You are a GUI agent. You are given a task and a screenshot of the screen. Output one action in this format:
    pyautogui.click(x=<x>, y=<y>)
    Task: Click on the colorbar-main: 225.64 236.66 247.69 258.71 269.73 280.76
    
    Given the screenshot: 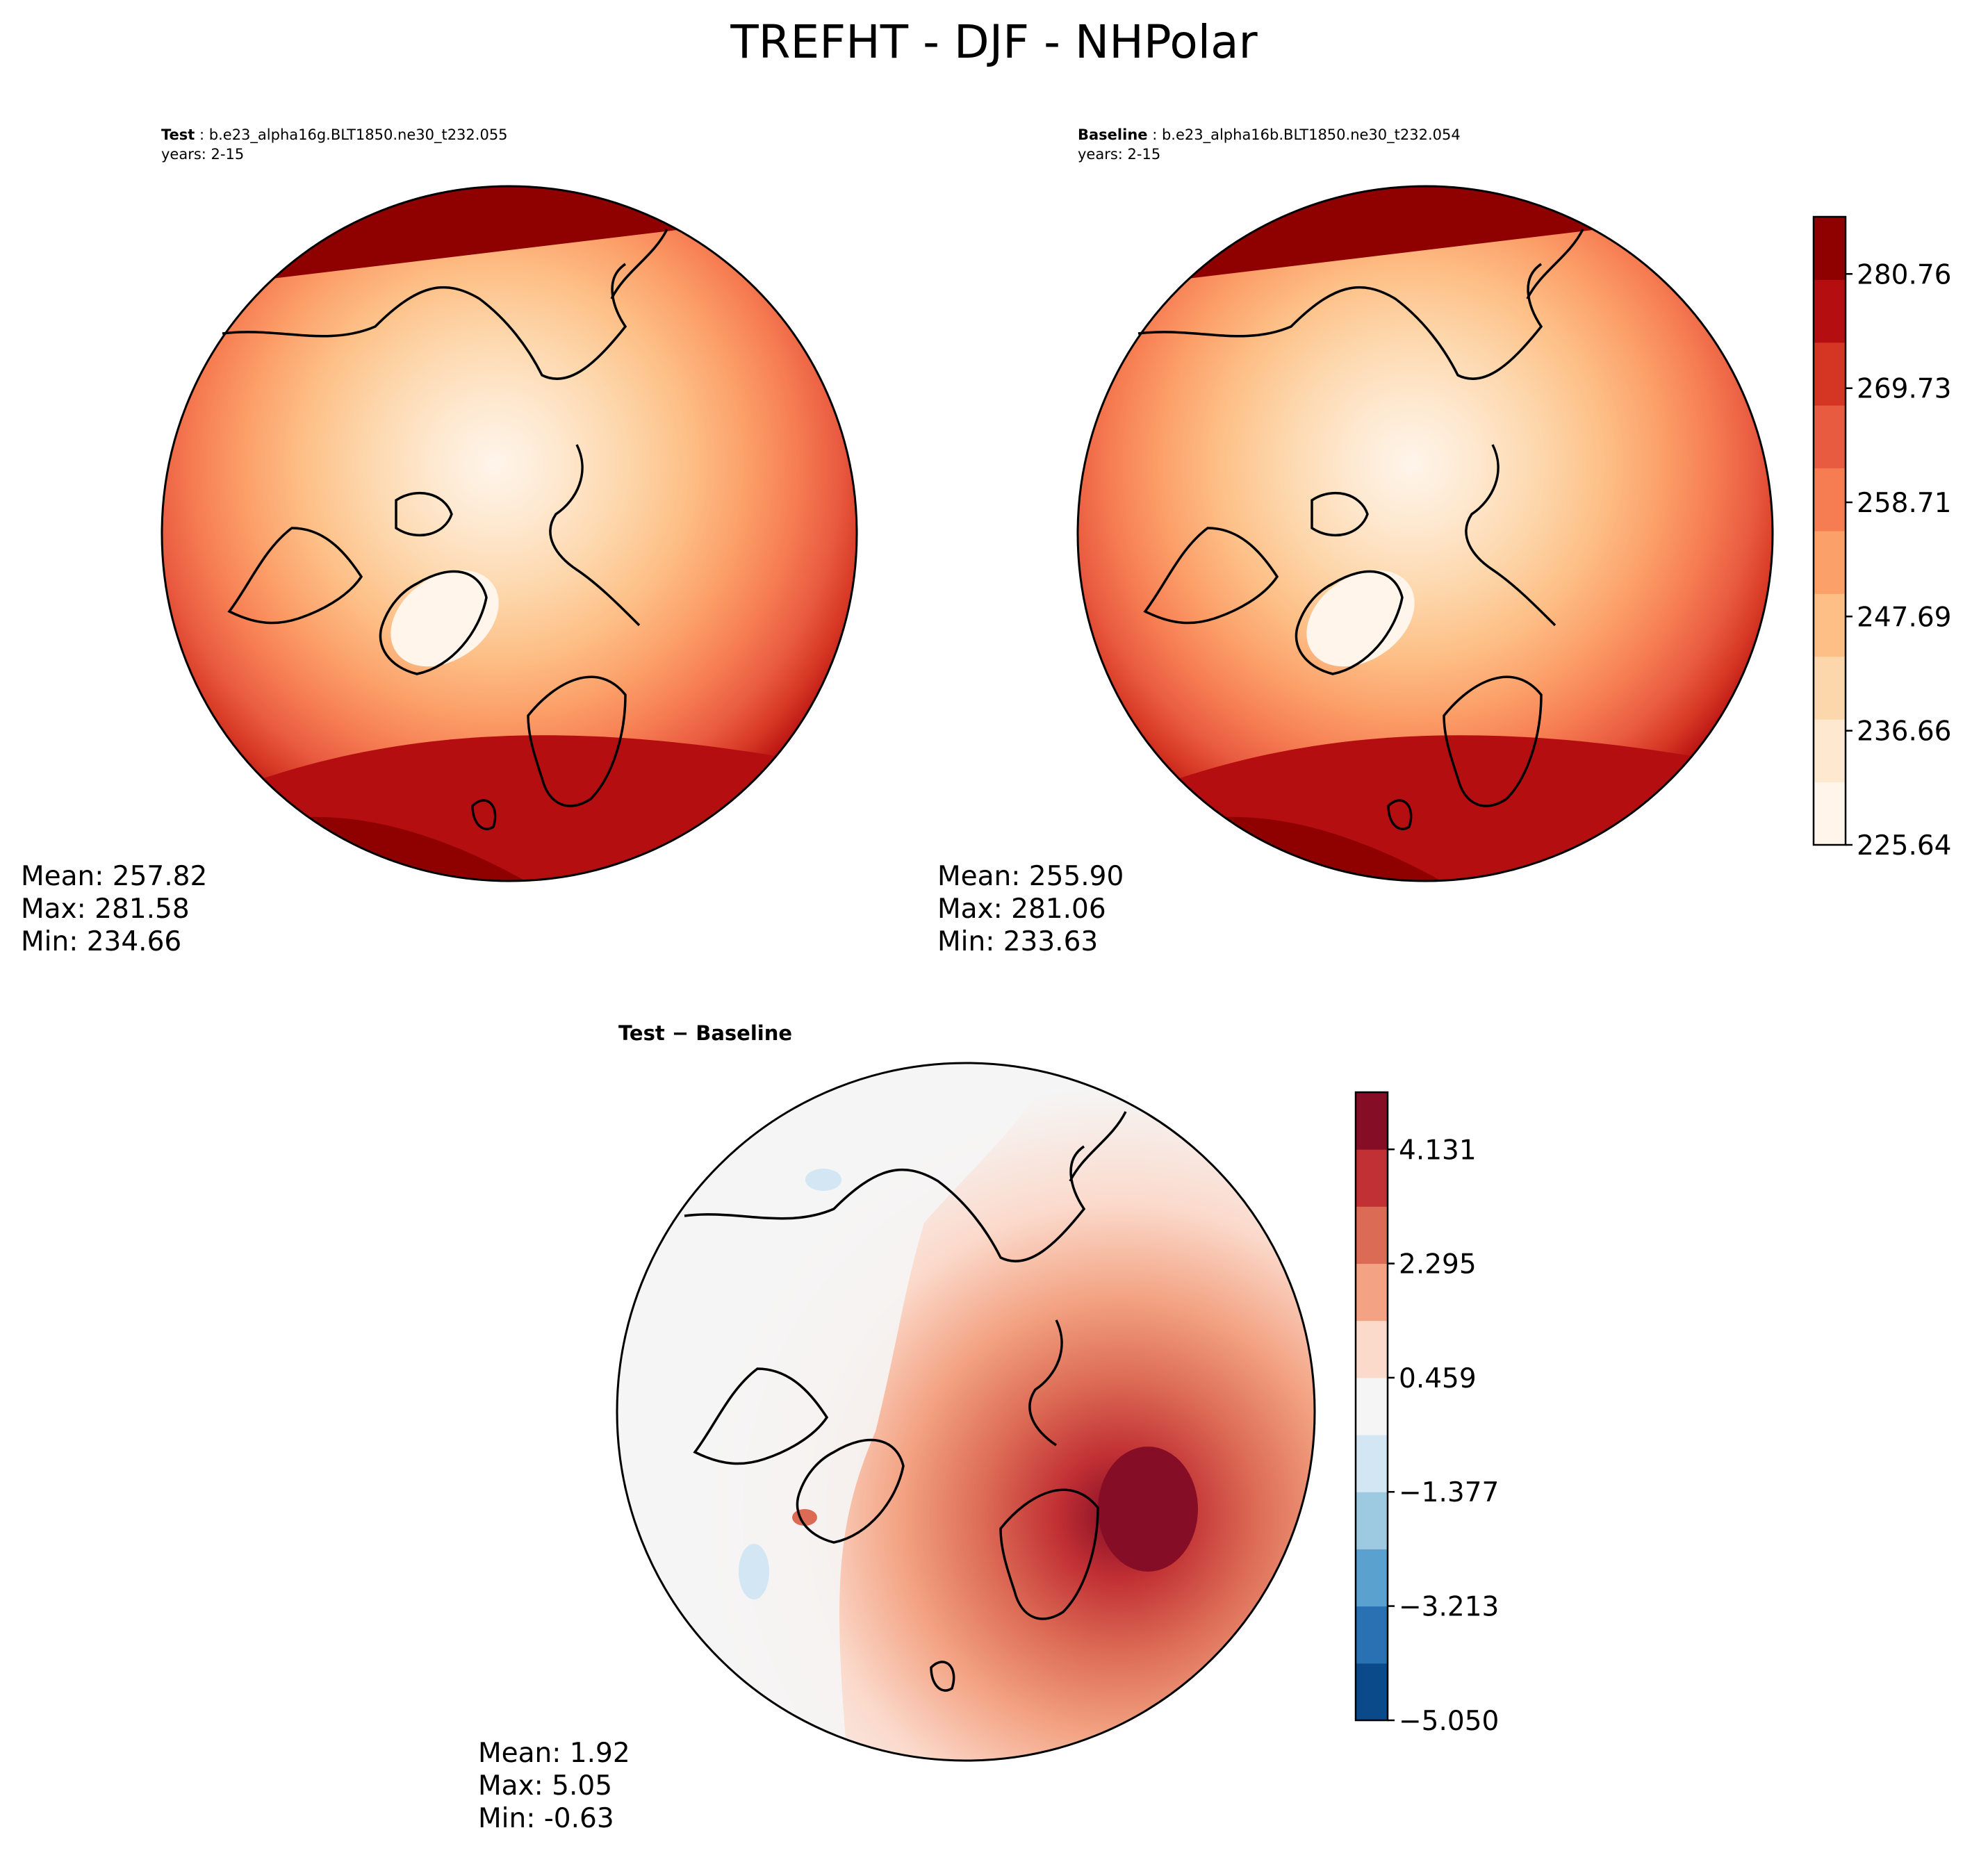 What is the action you would take?
    pyautogui.click(x=1881, y=538)
    